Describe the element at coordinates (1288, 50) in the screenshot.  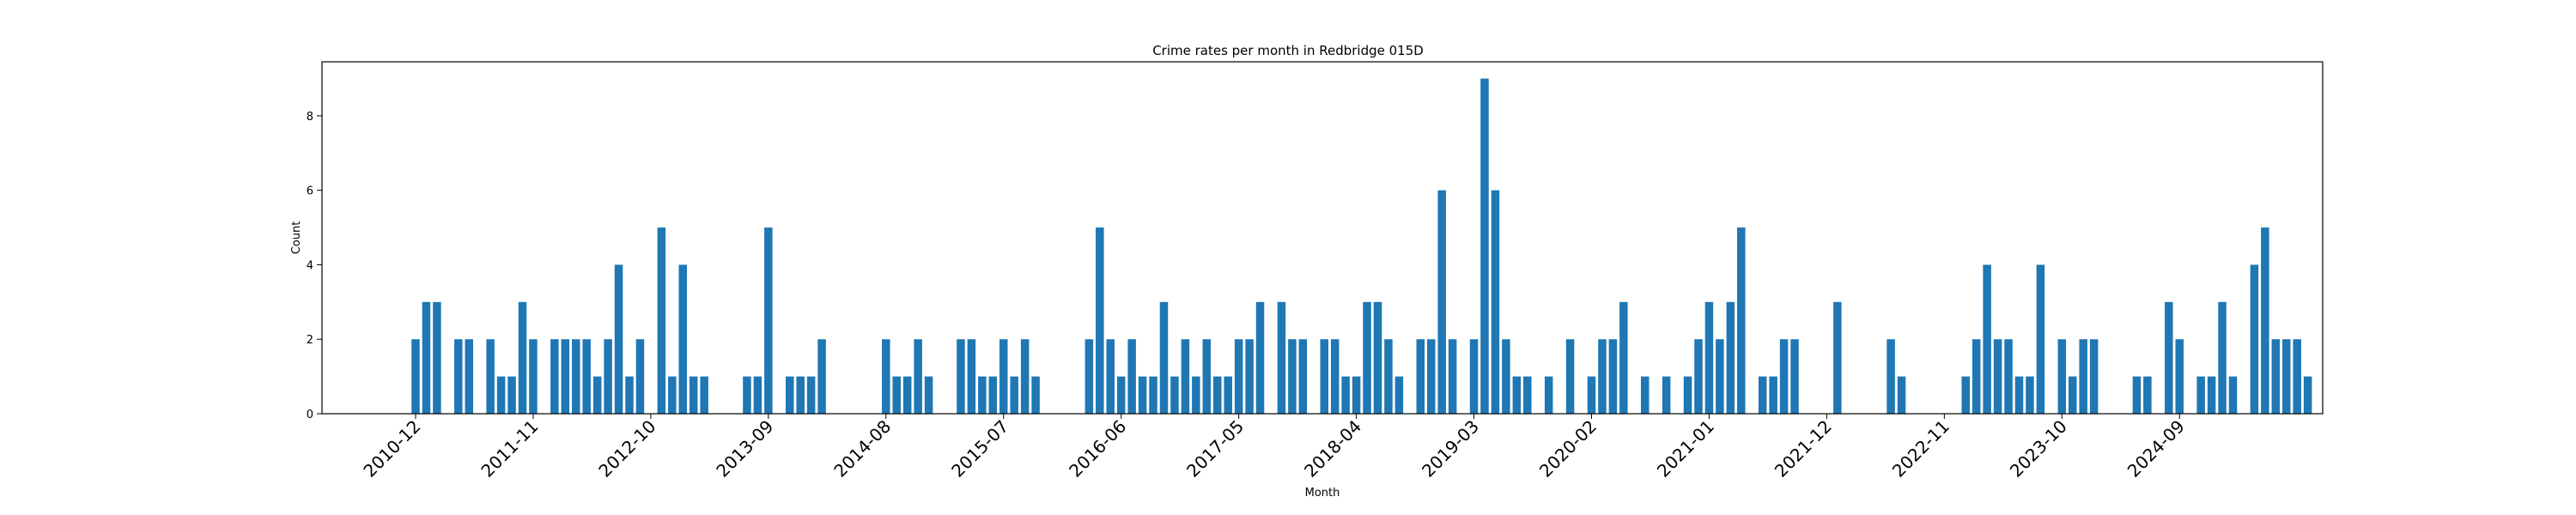
I see `chart-title: Crime rates per month in Redbridge 015D` at that location.